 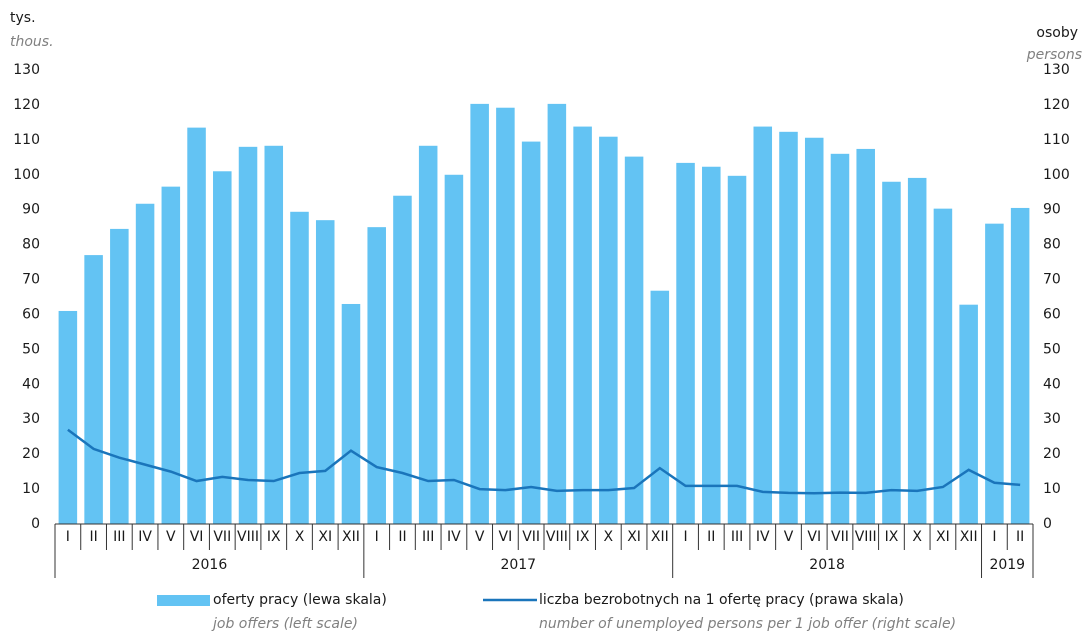 What do you see at coordinates (544, 461) in the screenshot?
I see `line` at bounding box center [544, 461].